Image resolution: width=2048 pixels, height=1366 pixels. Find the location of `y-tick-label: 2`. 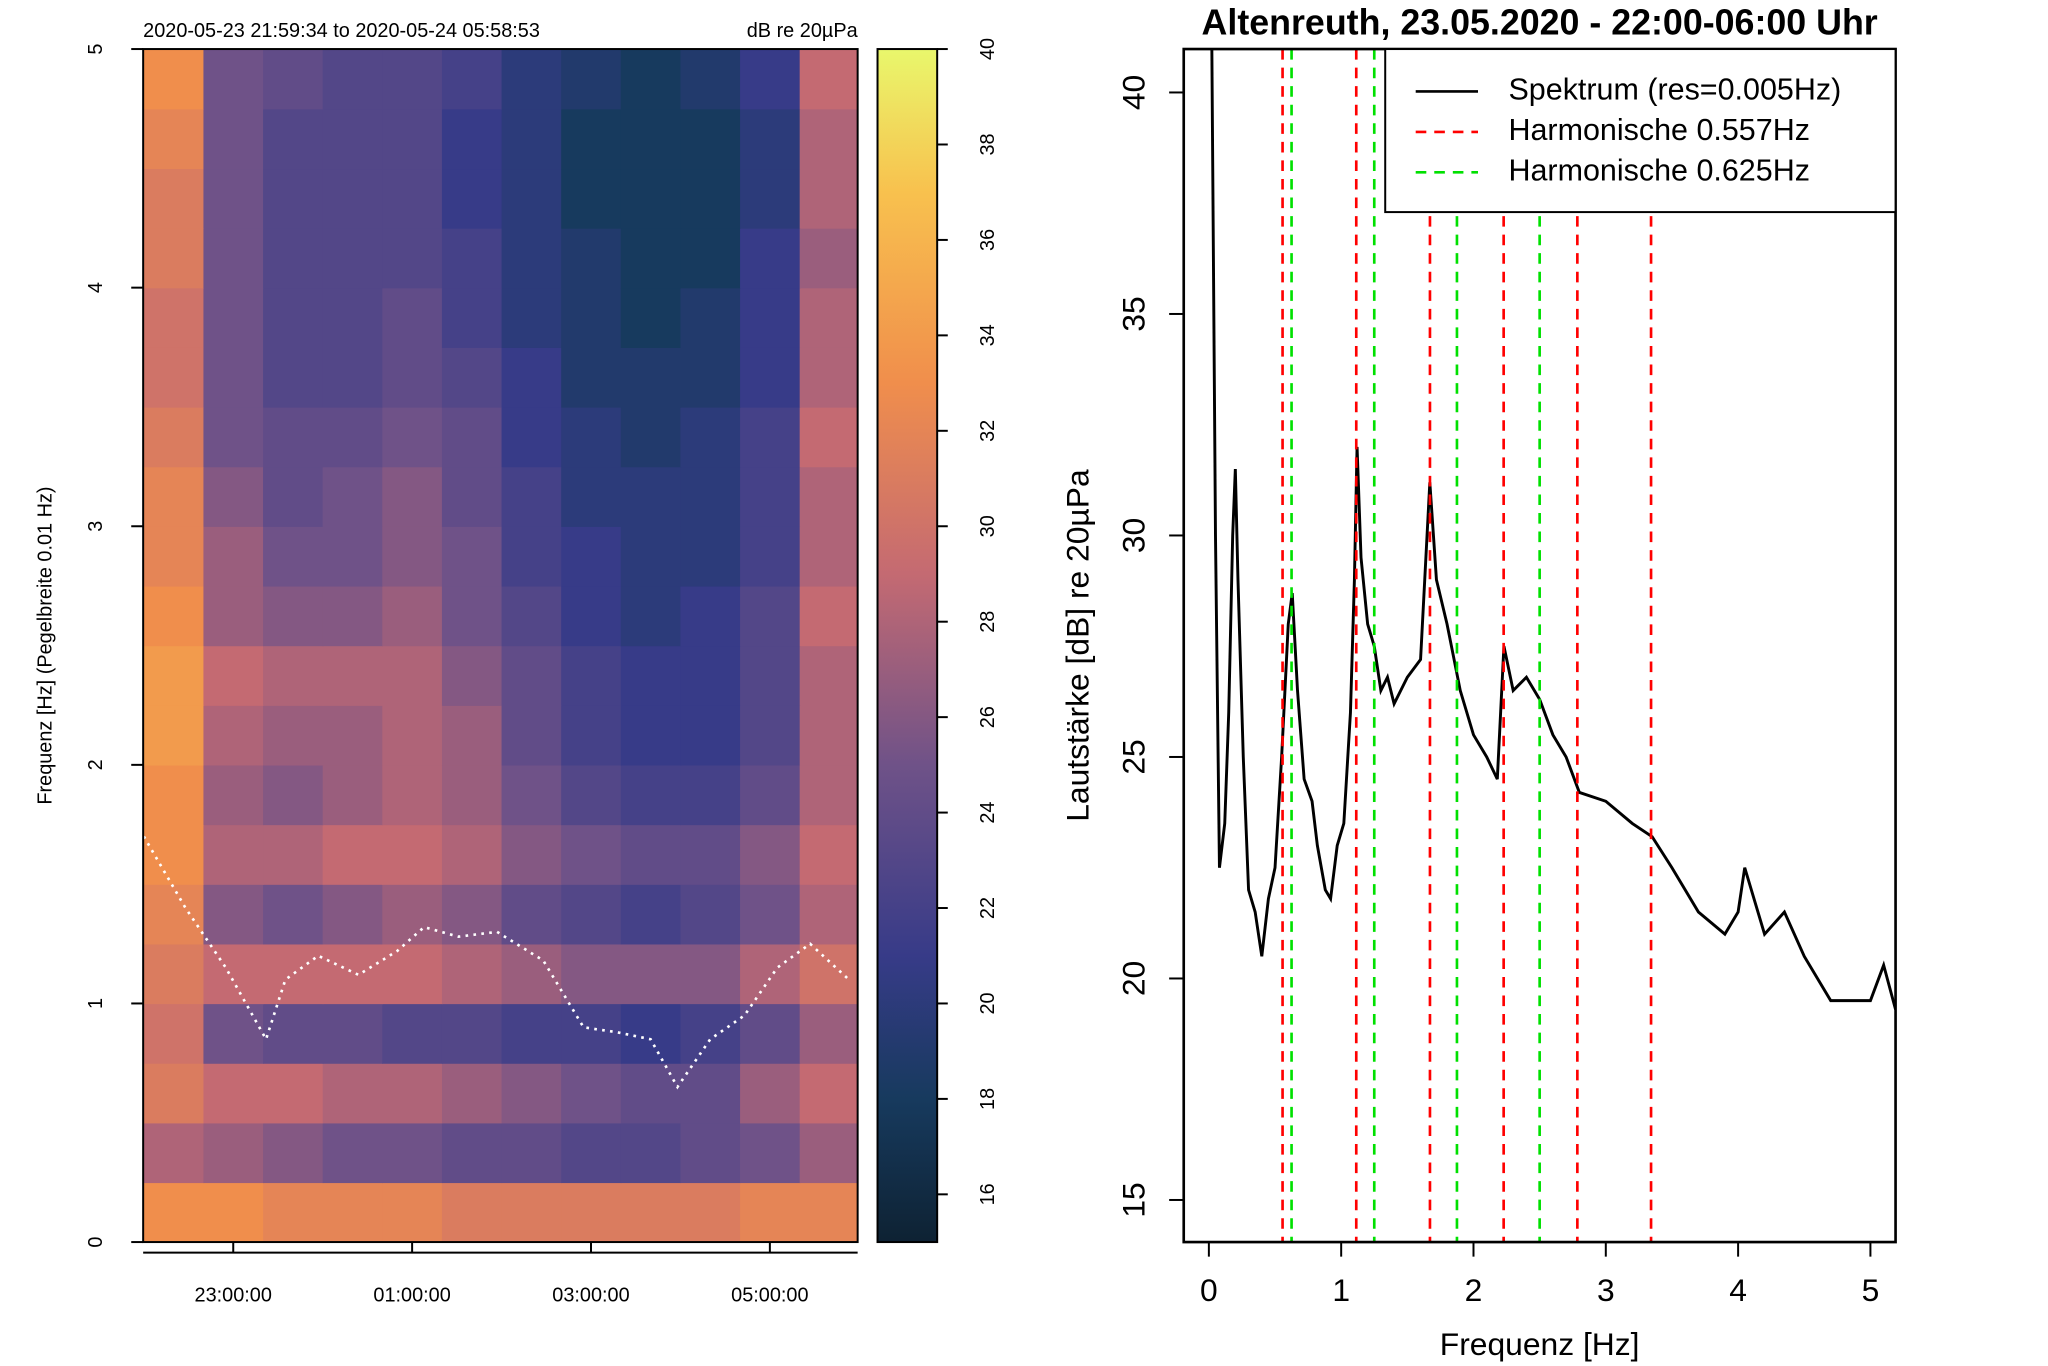

y-tick-label: 2 is located at coordinates (96, 764).